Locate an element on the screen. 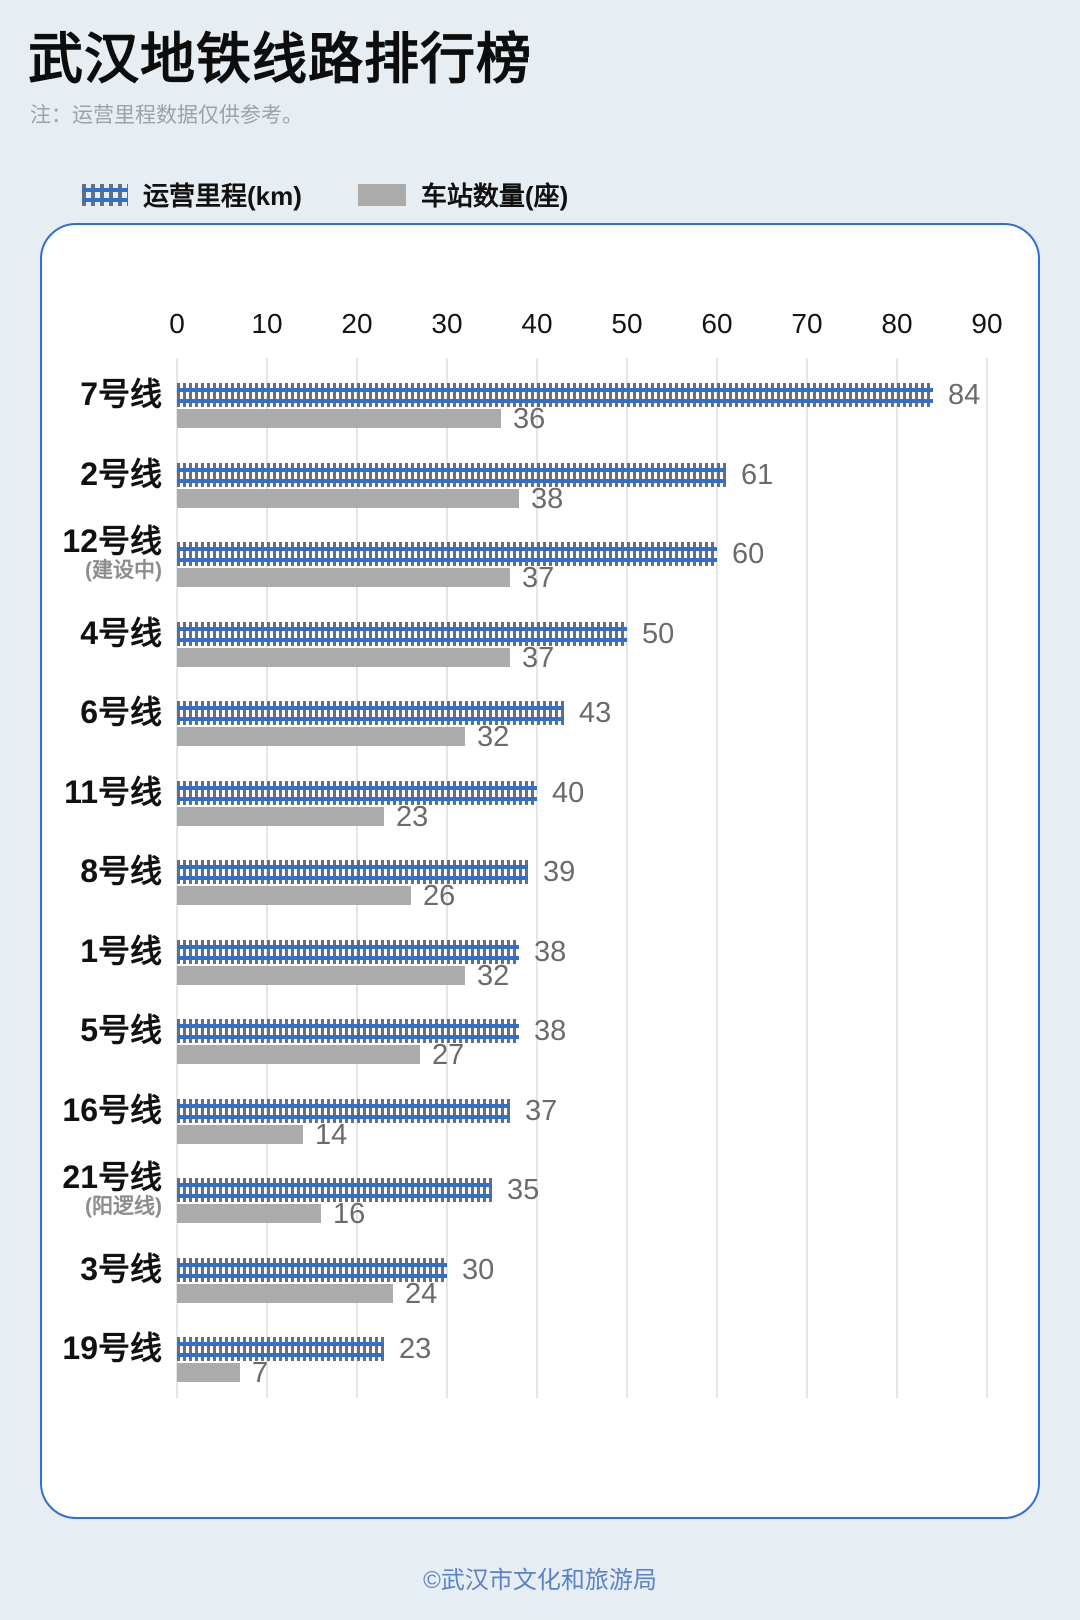 This screenshot has width=1080, height=1620. gray-bar-swatch-icon is located at coordinates (381, 194).